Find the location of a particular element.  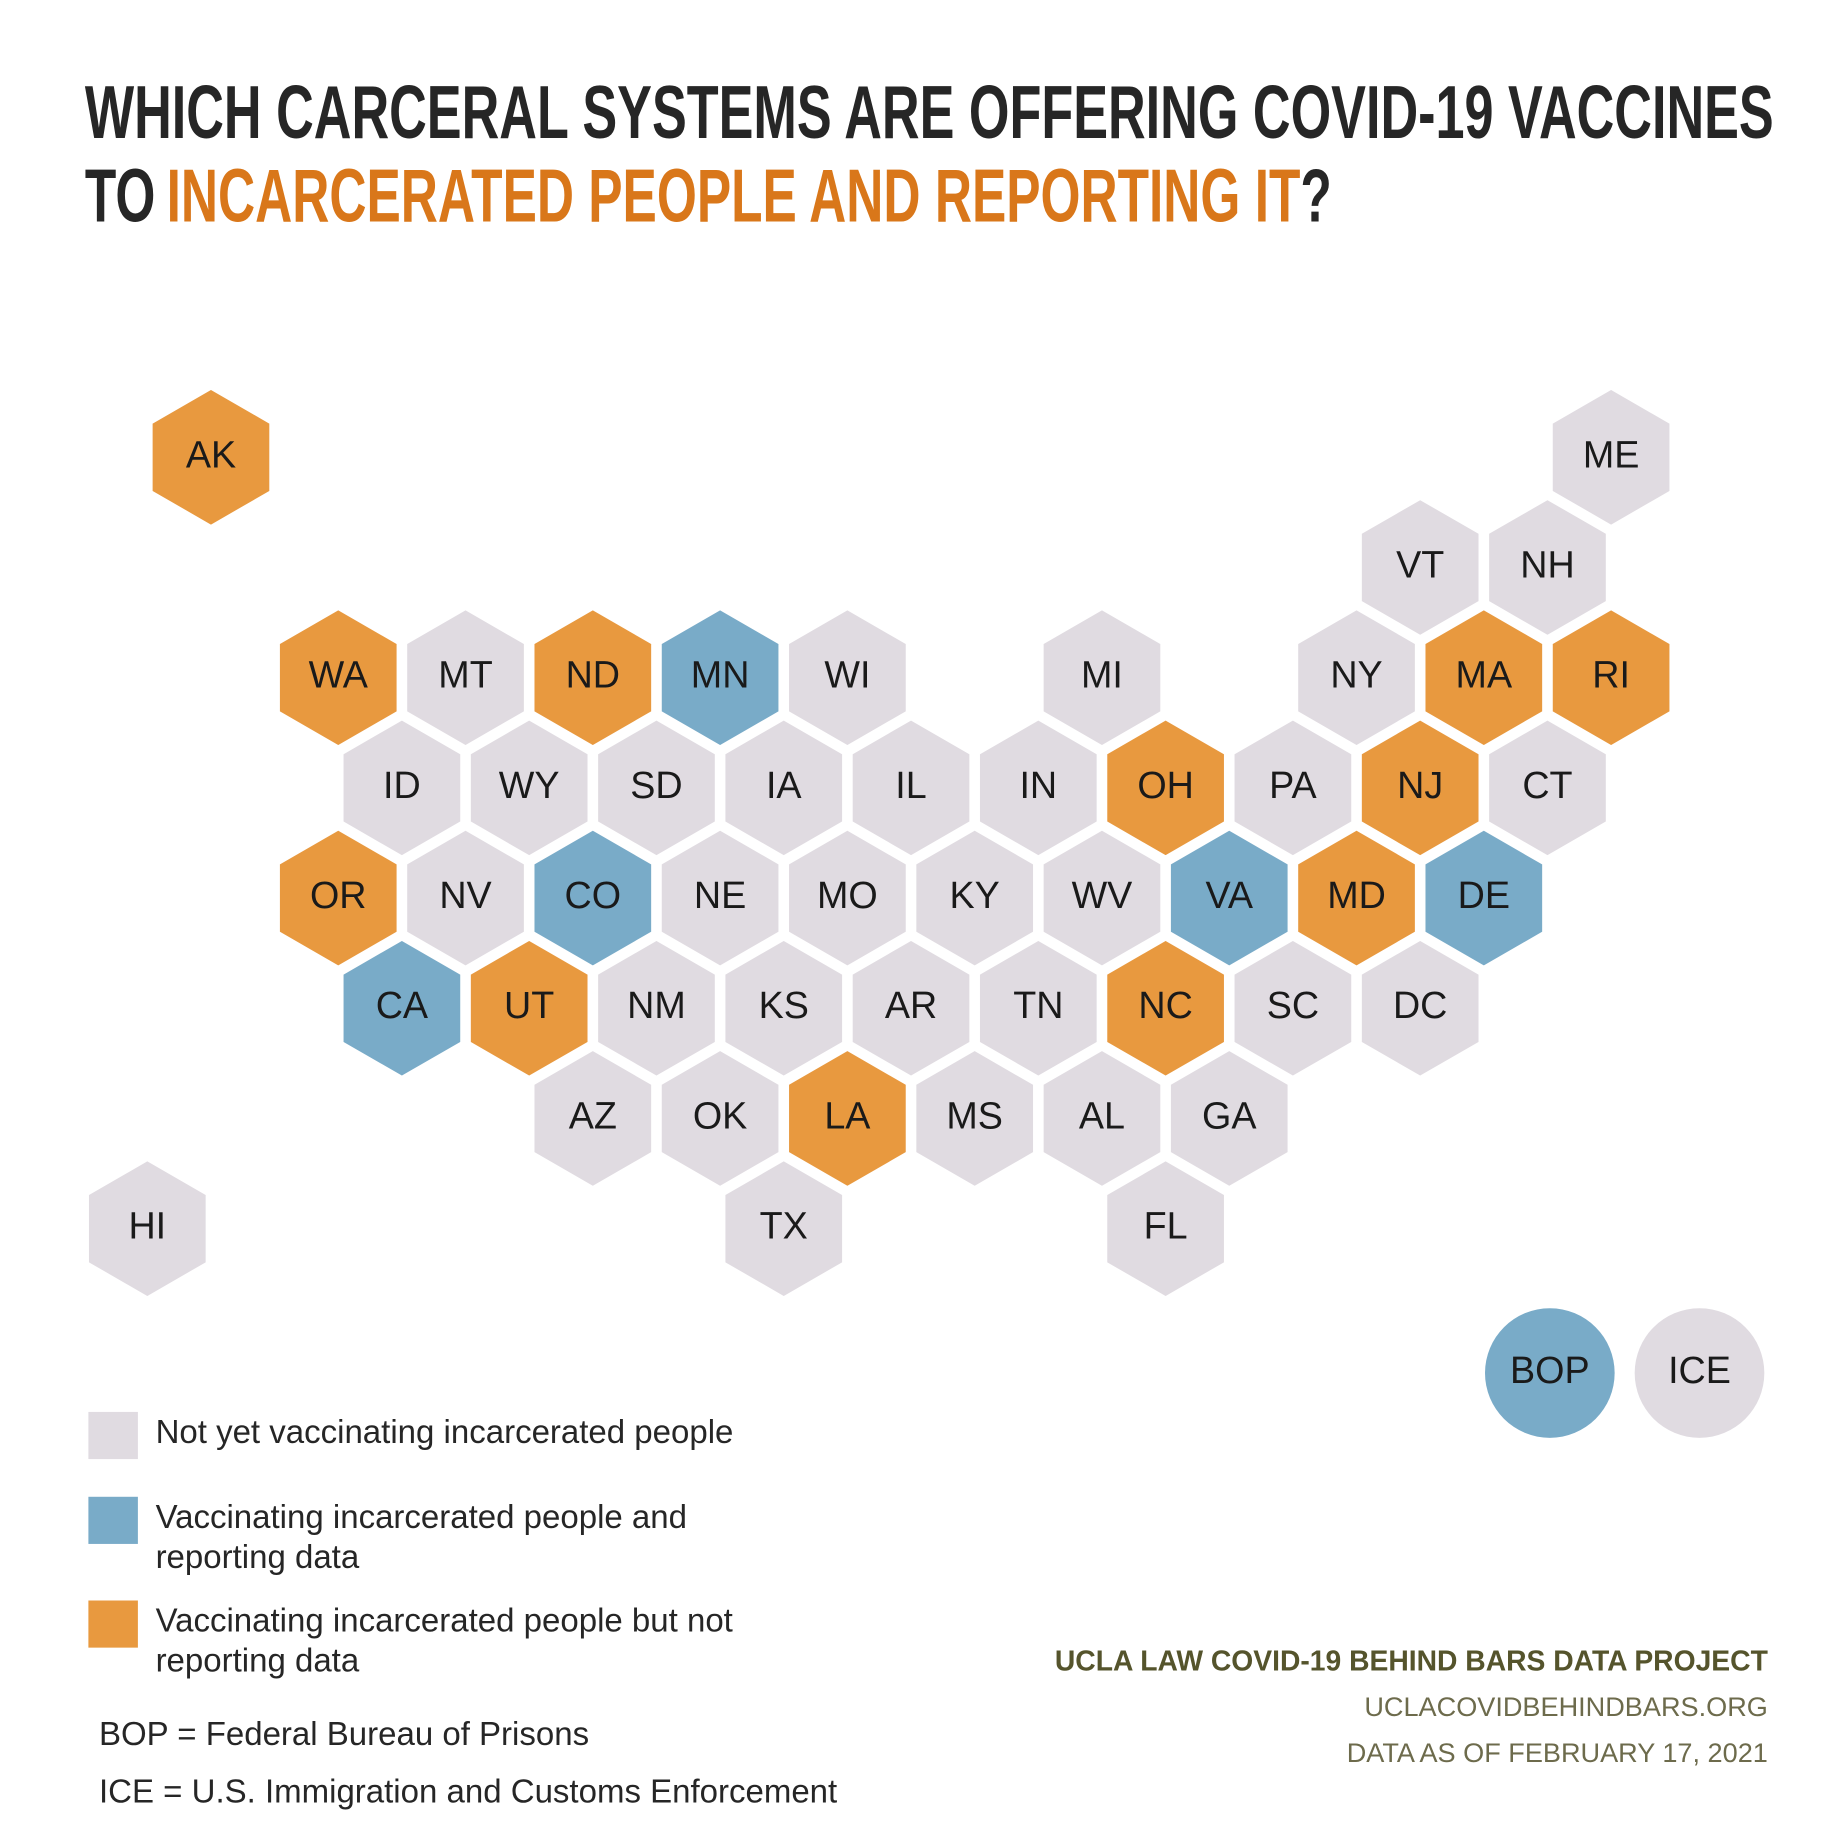

state-label: NM is located at coordinates (656, 1005).